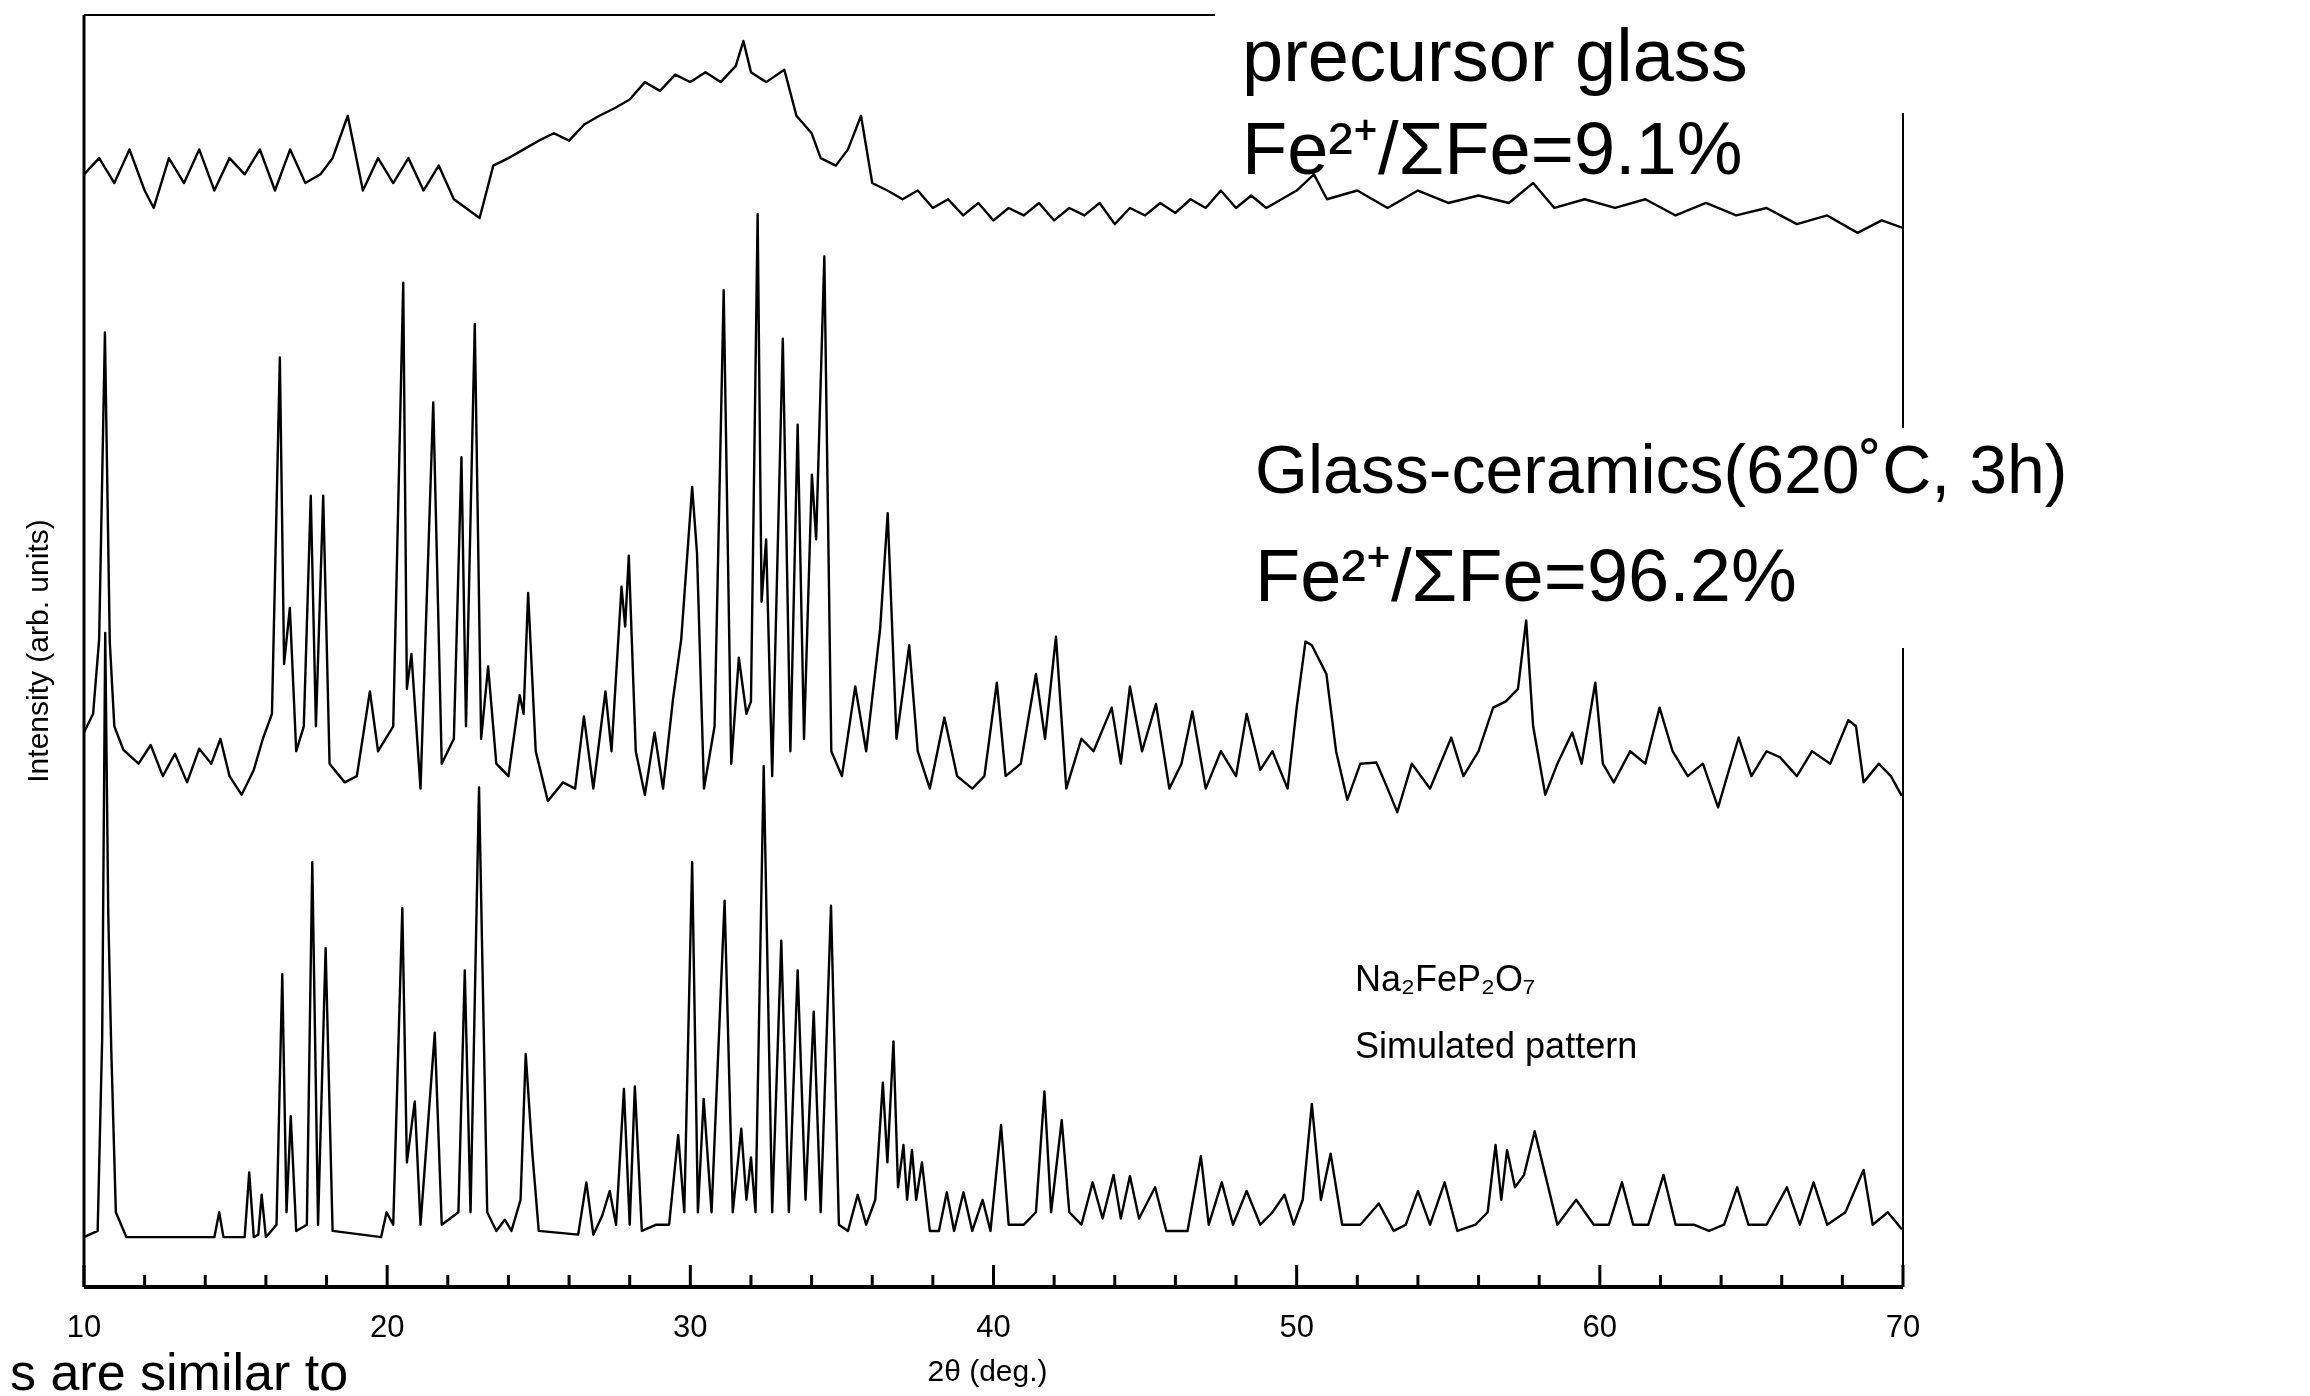 Image resolution: width=2310 pixels, height=1396 pixels. Describe the element at coordinates (1495, 55) in the screenshot. I see `annotation: precursor glass` at that location.